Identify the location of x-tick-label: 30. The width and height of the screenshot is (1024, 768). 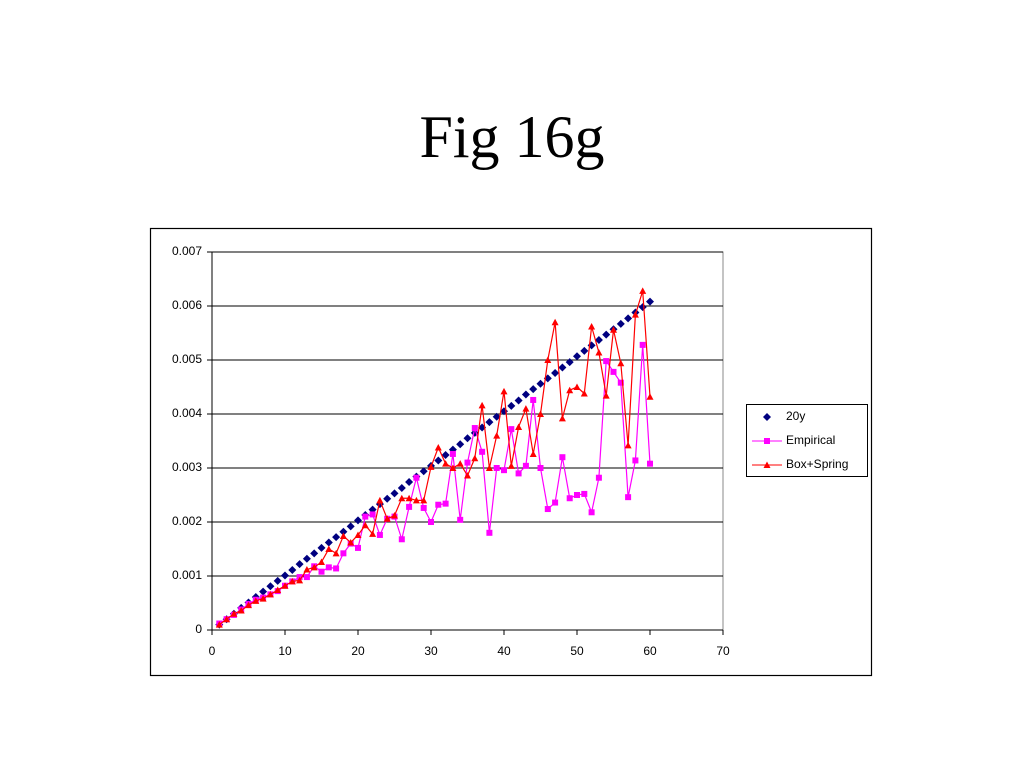
(431, 651).